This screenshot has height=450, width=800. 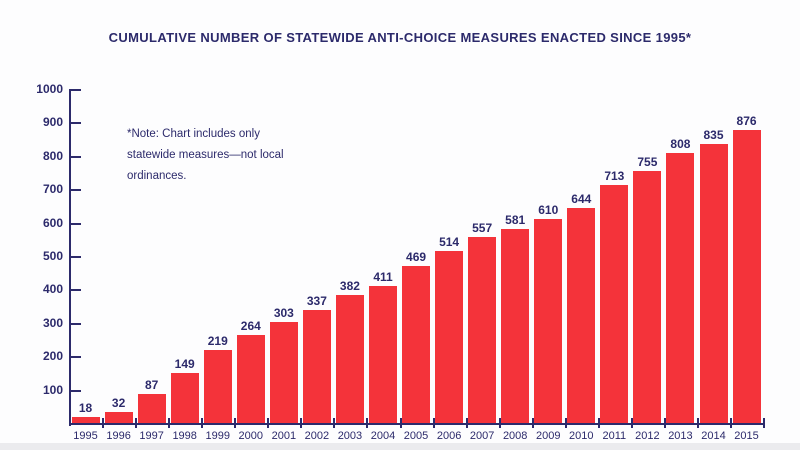 I want to click on x-axis-label: 1998, so click(x=184, y=436).